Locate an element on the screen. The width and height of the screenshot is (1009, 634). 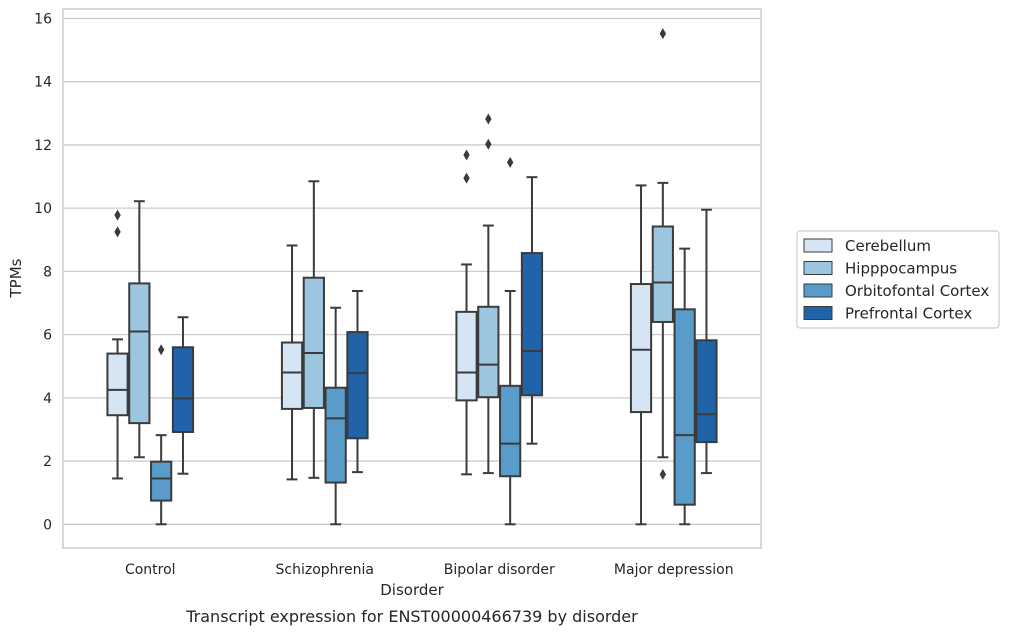
x-tick-label: Bipolar disorder is located at coordinates (499, 570).